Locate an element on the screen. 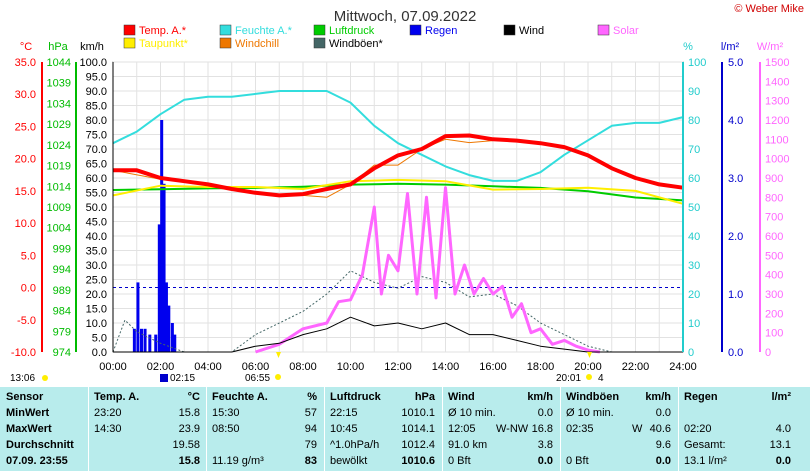  credit-text: © Weber Mike is located at coordinates (769, 9).